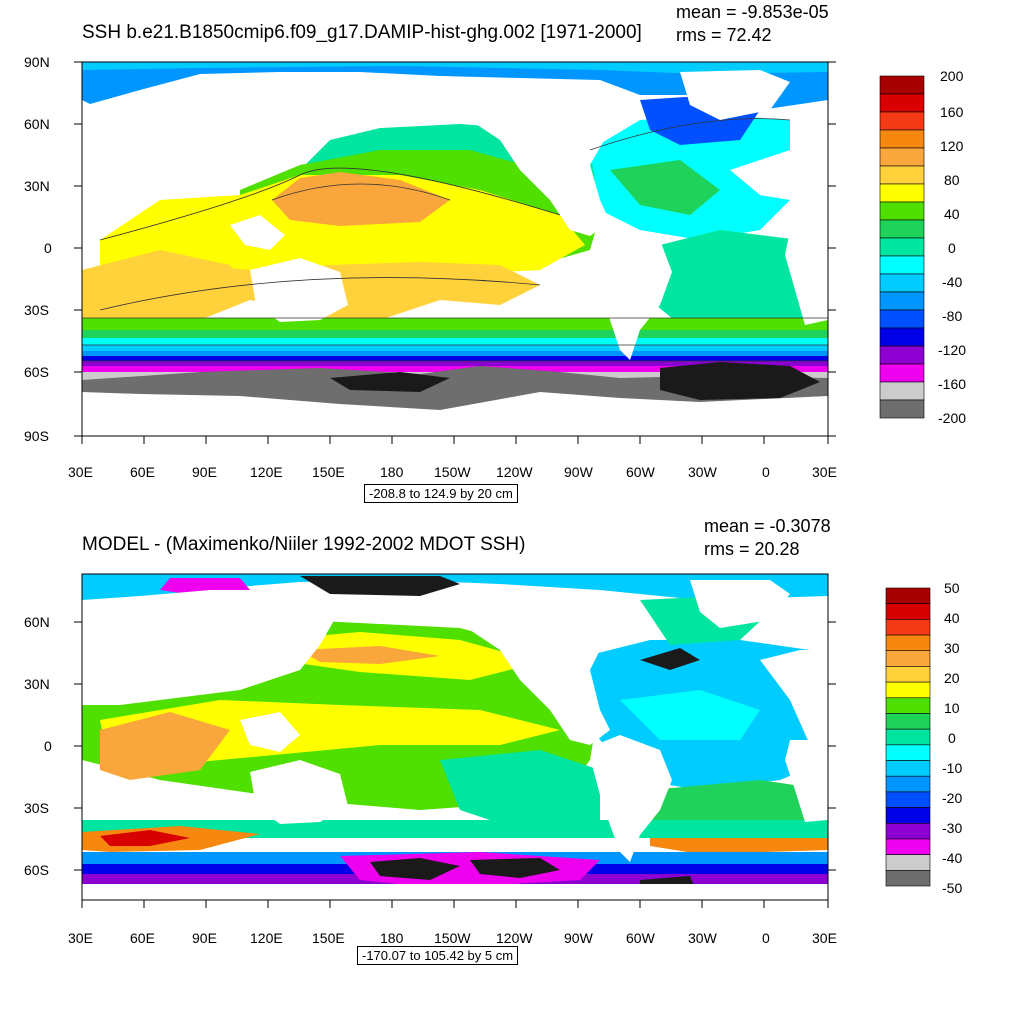  Describe the element at coordinates (299, 290) in the screenshot. I see `panel1-australia` at that location.